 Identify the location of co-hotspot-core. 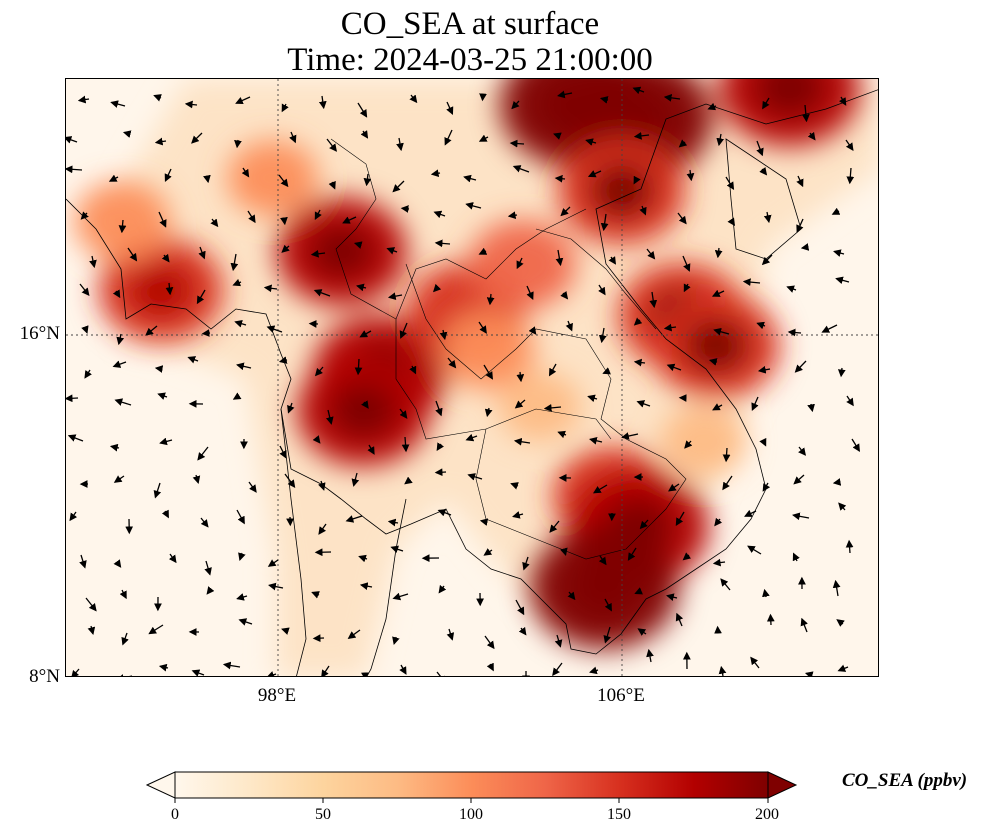
(789, 98).